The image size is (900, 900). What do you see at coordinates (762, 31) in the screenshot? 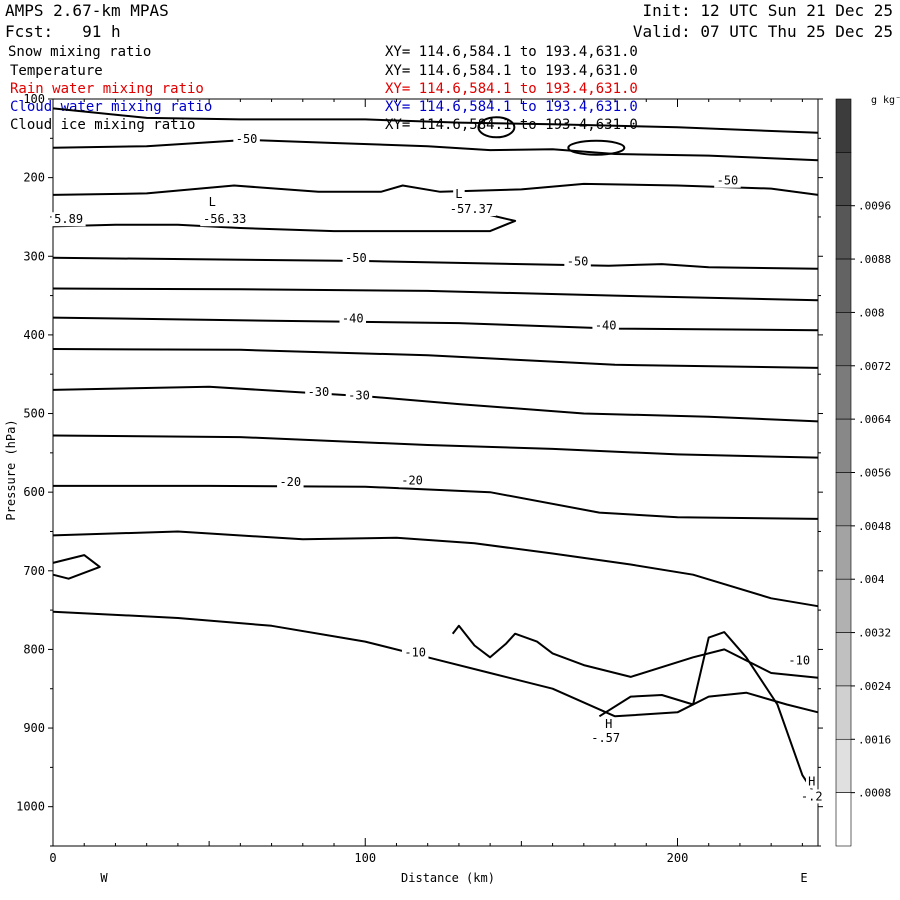
I see `valid-time: Valid: 07 UTC Thu 25 Dec 25` at bounding box center [762, 31].